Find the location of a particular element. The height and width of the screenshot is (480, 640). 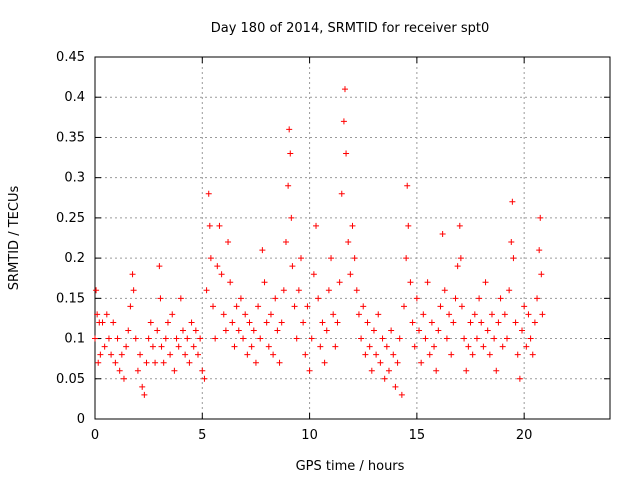

y-tick-label: 0.2 is located at coordinates (74, 258).